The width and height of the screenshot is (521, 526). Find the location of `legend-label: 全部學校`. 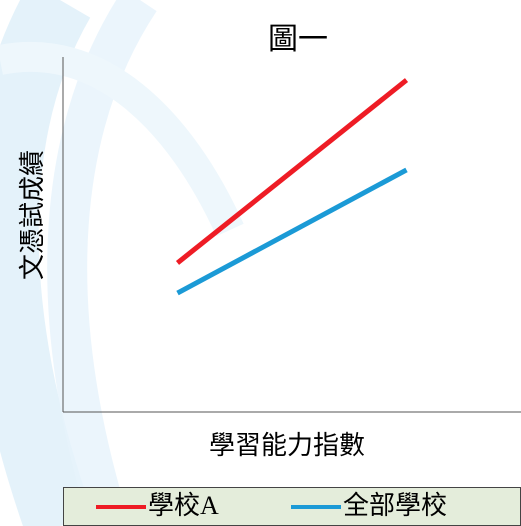

legend-label: 全部學校 is located at coordinates (395, 505).